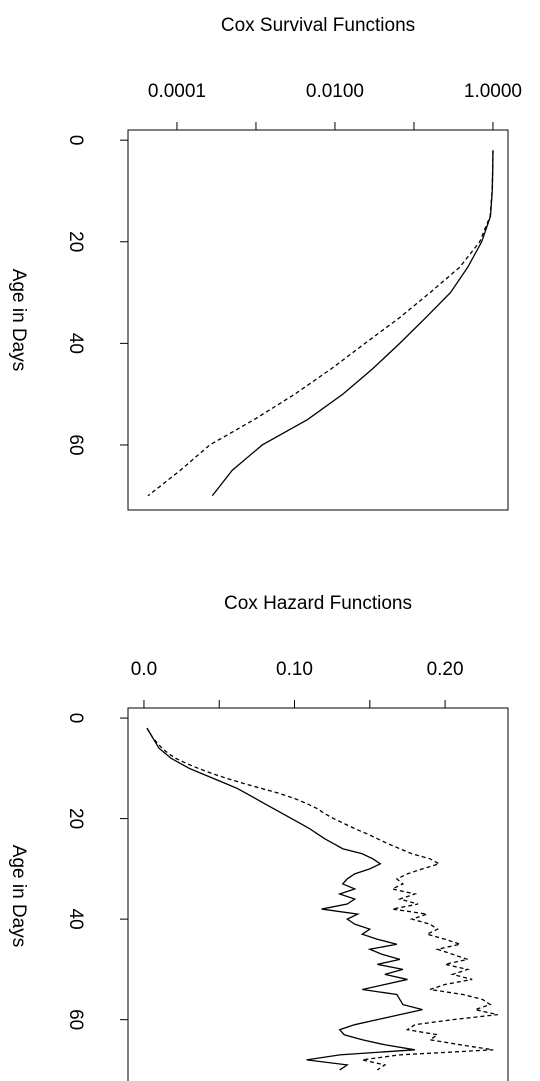  What do you see at coordinates (335, 91) in the screenshot?
I see `x-tick-label: 0.0100` at bounding box center [335, 91].